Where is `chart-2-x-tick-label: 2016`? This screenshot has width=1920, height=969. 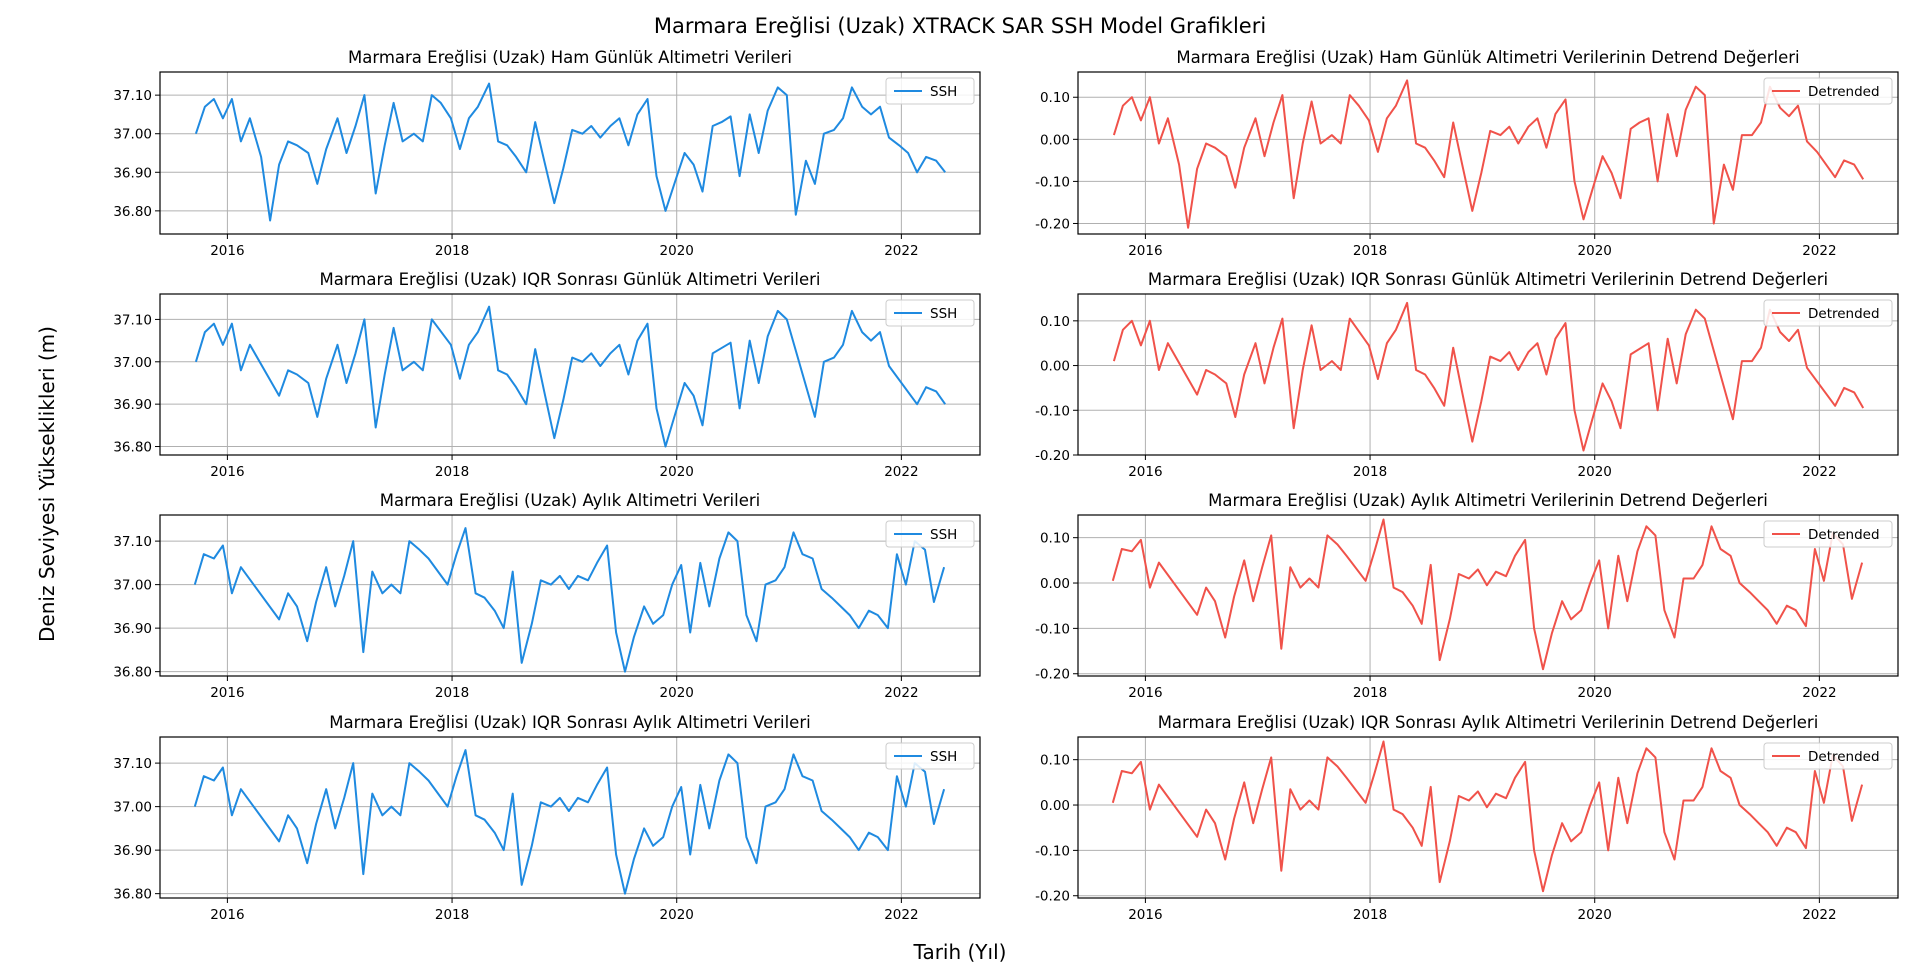
chart-2-x-tick-label: 2016 is located at coordinates (1145, 251).